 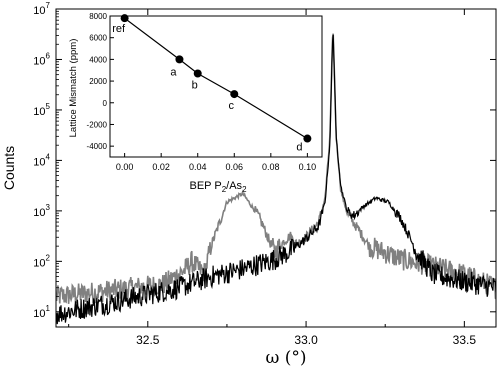 I want to click on main-y-tick-label: 10⁵, so click(x=41, y=110).